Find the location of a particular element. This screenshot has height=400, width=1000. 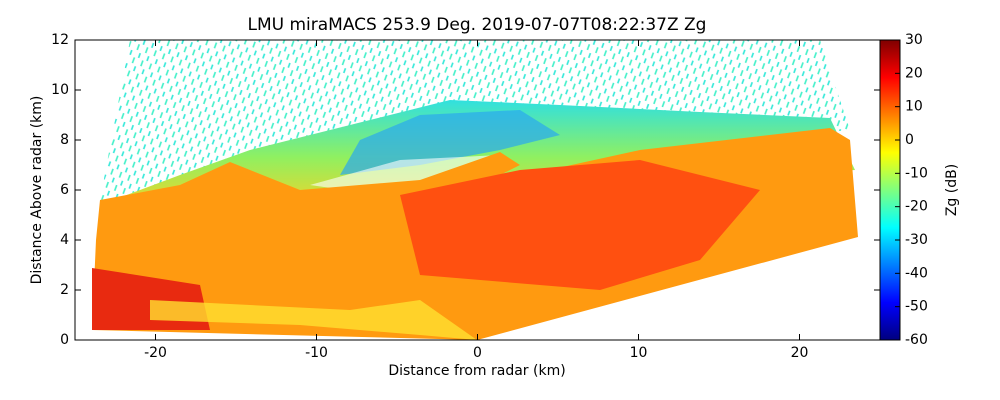

colorbar-tick-label: -10 is located at coordinates (916, 173).